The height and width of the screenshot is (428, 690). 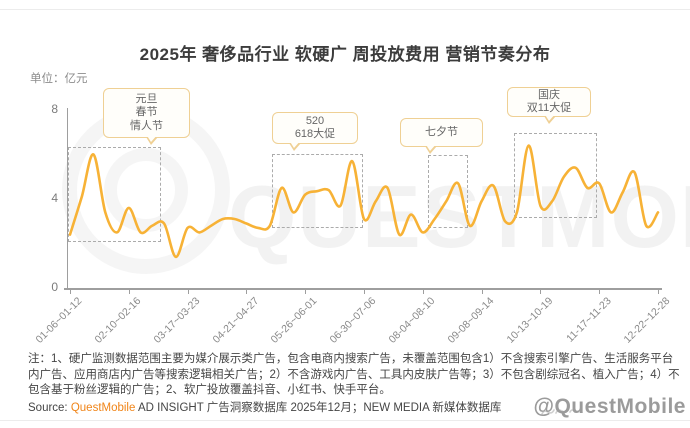 I want to click on unit-label: 单位：亿元, so click(x=59, y=79).